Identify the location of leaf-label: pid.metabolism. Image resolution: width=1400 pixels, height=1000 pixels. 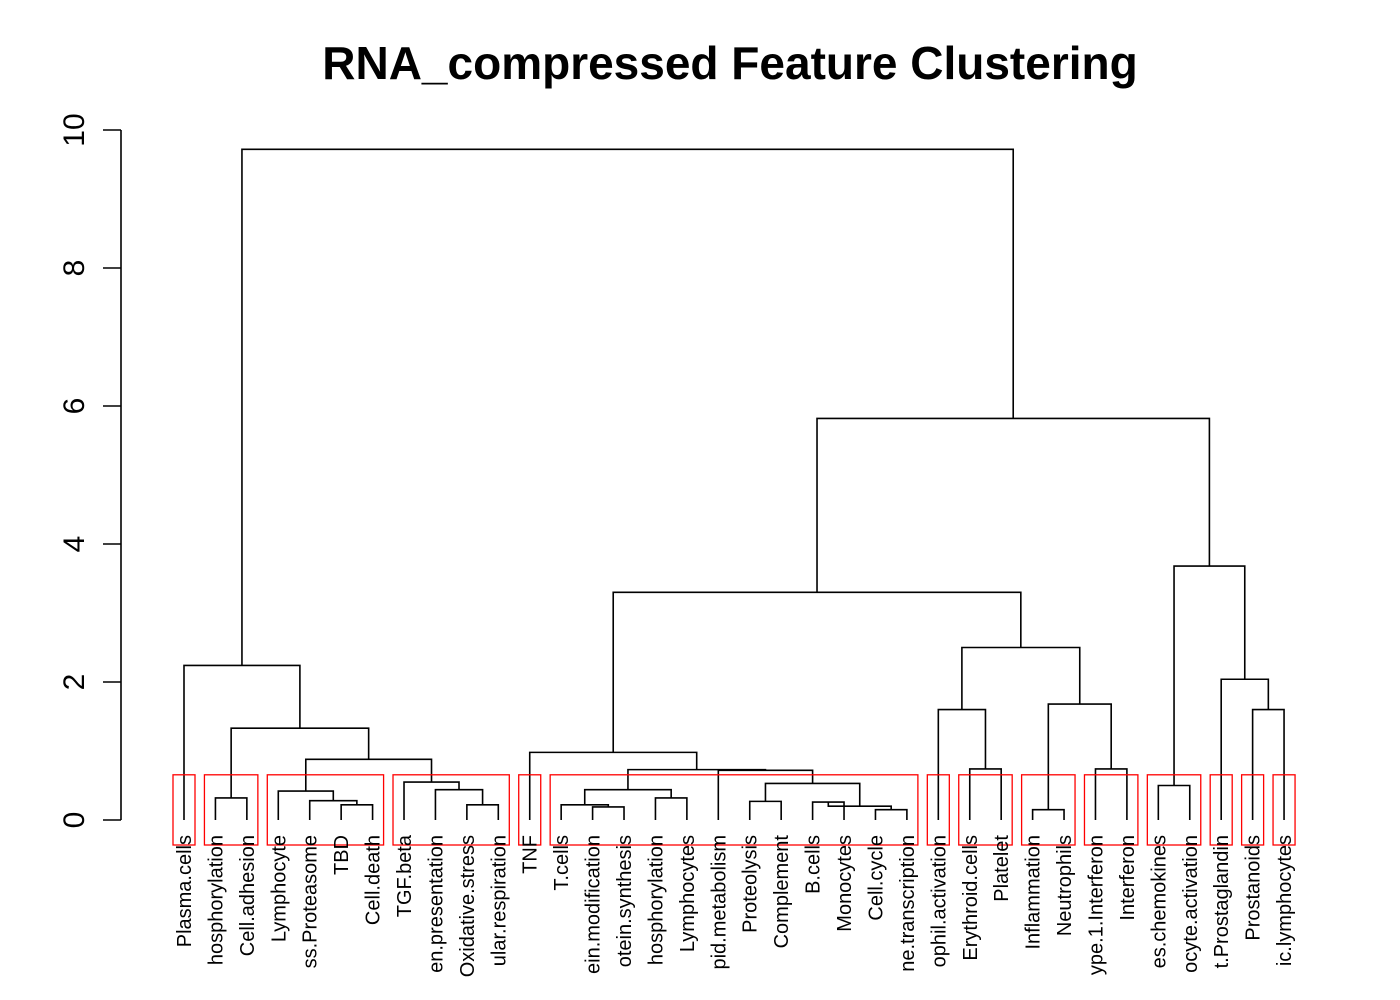
(719, 902).